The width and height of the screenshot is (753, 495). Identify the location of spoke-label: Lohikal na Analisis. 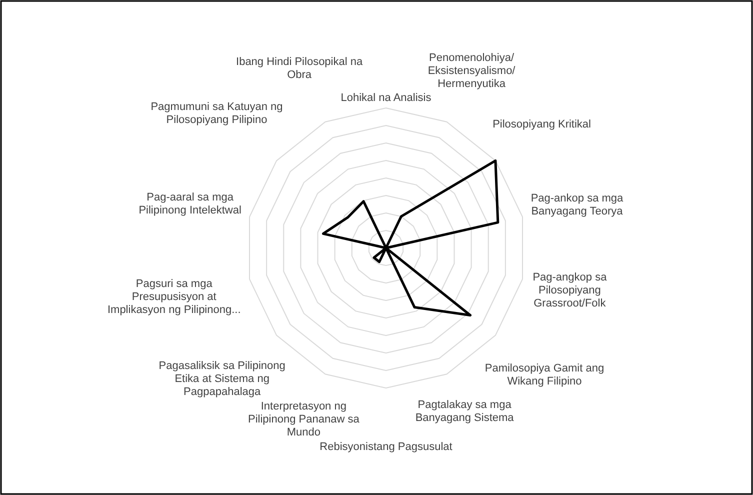
(386, 98).